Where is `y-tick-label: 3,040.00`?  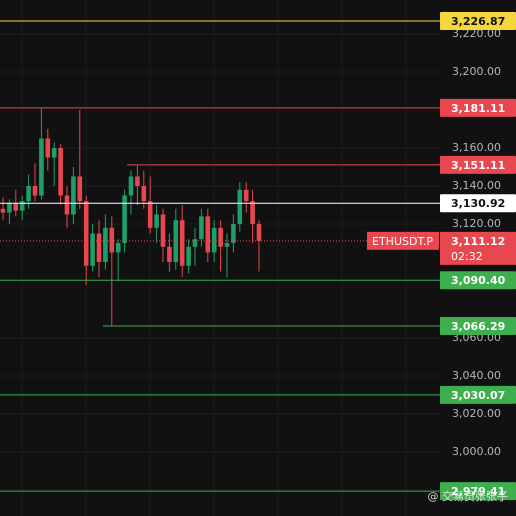
y-tick-label: 3,040.00 is located at coordinates (476, 375).